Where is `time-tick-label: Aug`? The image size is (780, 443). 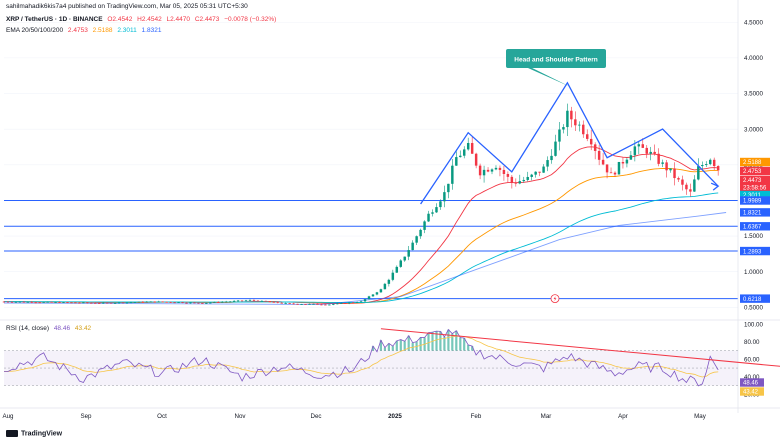 time-tick-label: Aug is located at coordinates (8, 416).